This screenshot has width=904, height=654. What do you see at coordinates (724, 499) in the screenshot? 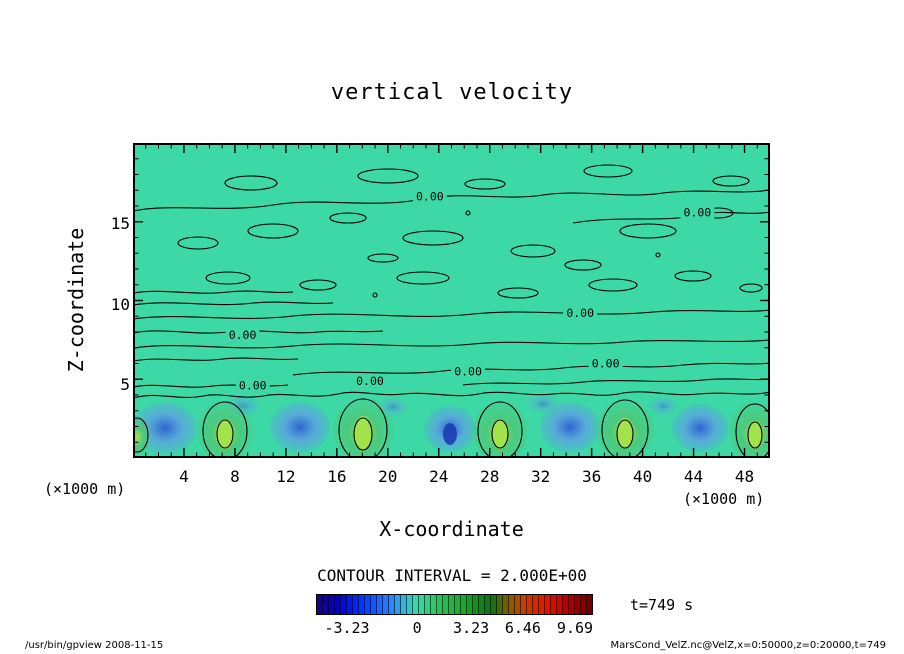
I see `x-axis-unit-label: (×1000 m)` at bounding box center [724, 499].